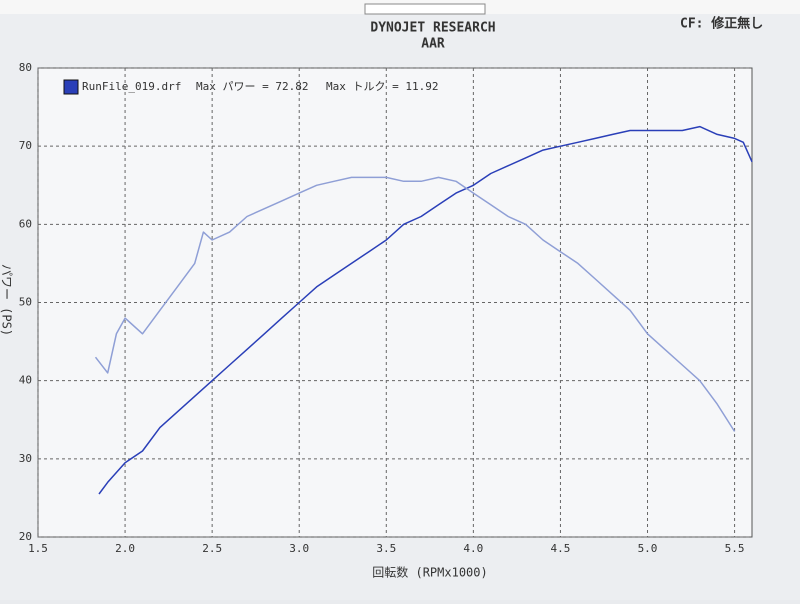 The height and width of the screenshot is (604, 800). What do you see at coordinates (25, 302) in the screenshot?
I see `y-tick-label: 50` at bounding box center [25, 302].